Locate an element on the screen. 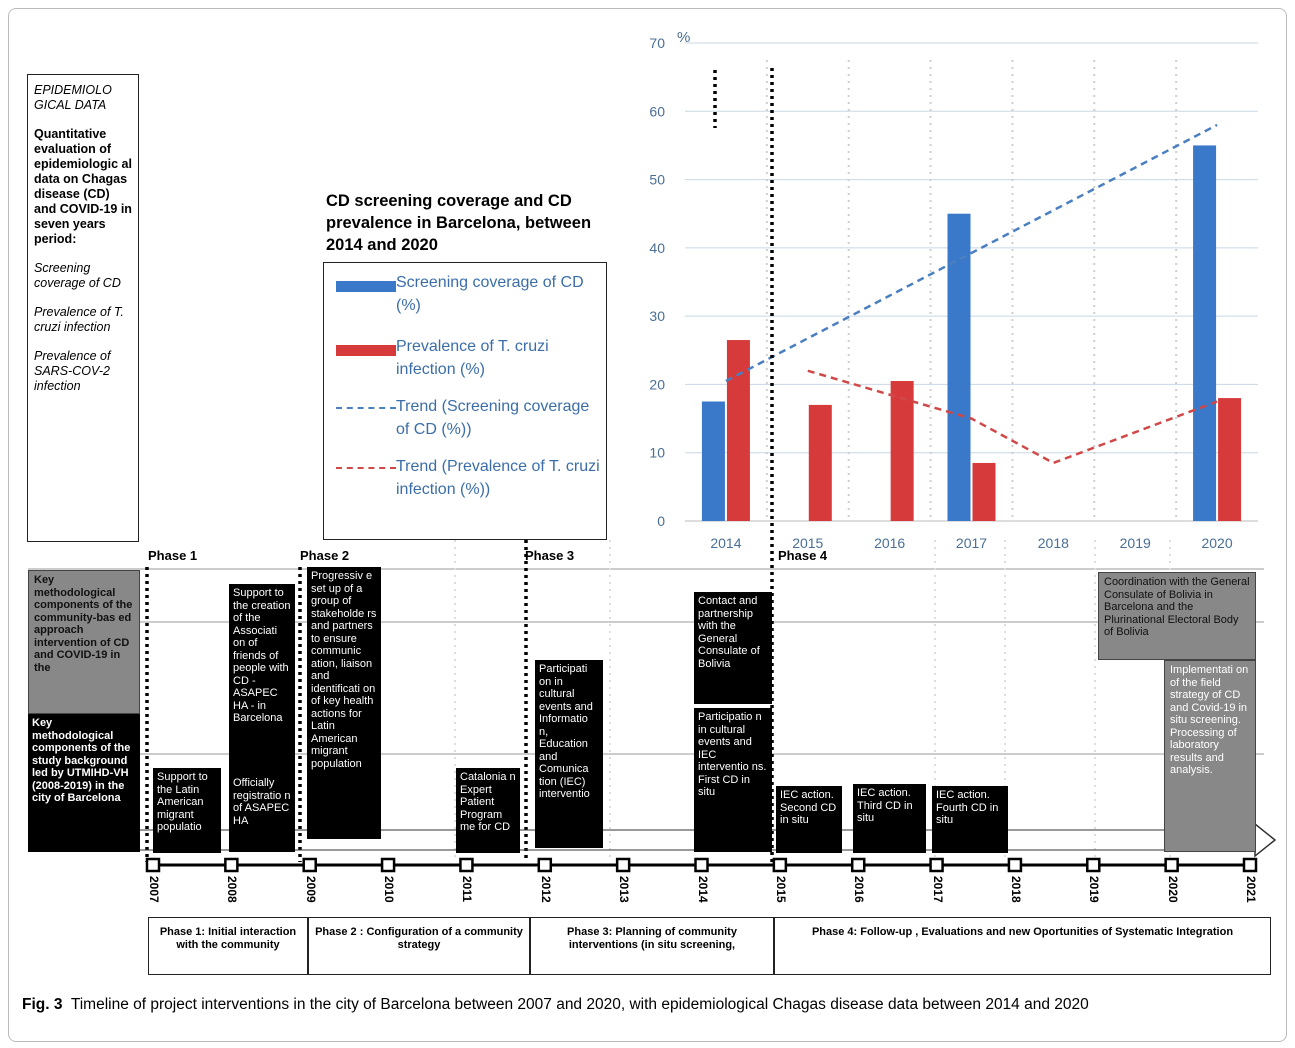 This screenshot has width=1295, height=1048. year-label: 2020 is located at coordinates (1172, 889).